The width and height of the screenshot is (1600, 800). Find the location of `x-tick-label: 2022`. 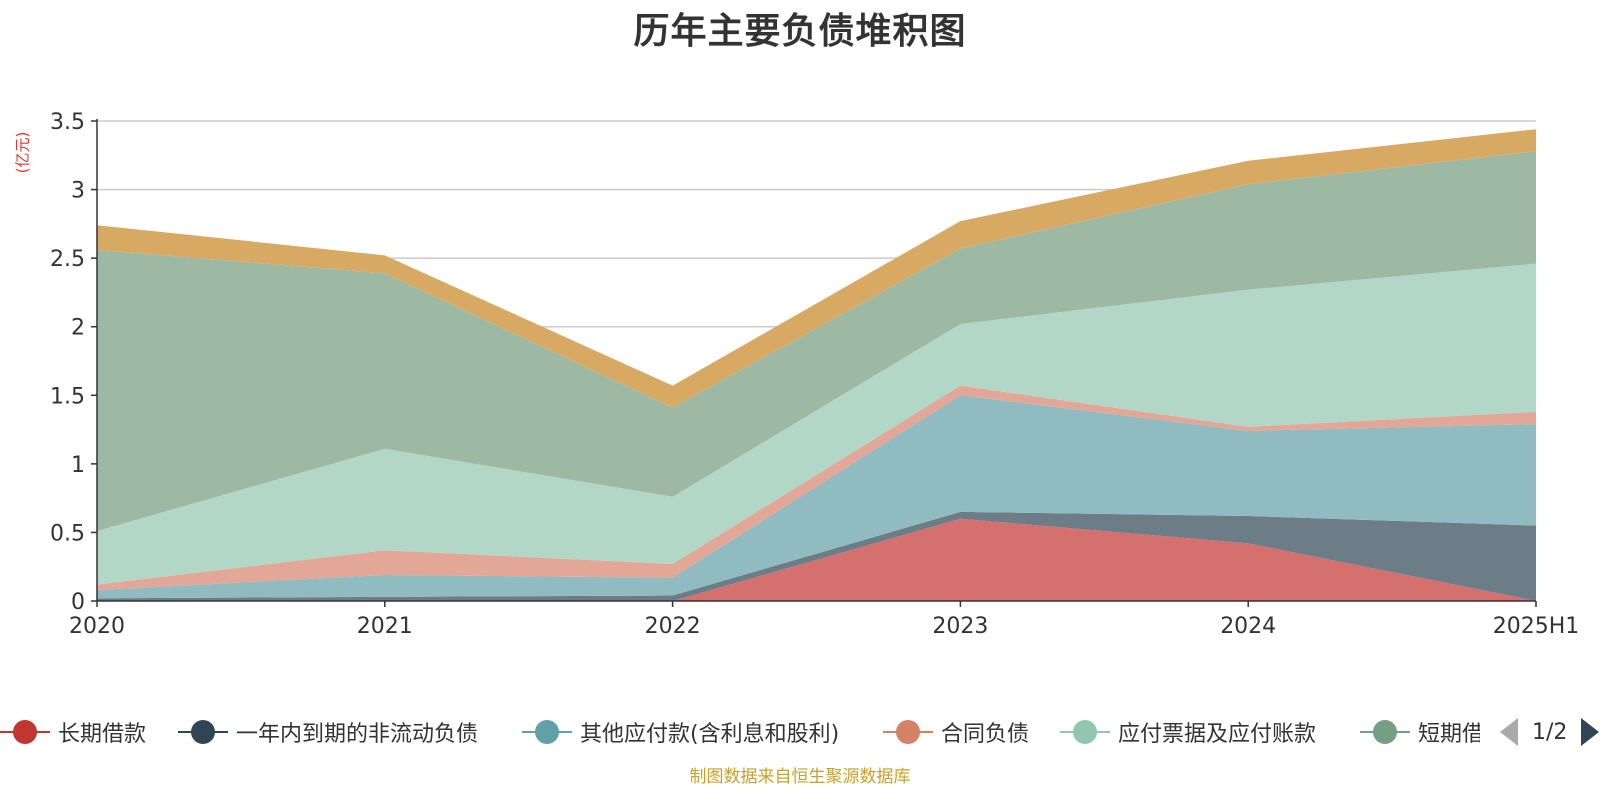

x-tick-label: 2022 is located at coordinates (673, 626).